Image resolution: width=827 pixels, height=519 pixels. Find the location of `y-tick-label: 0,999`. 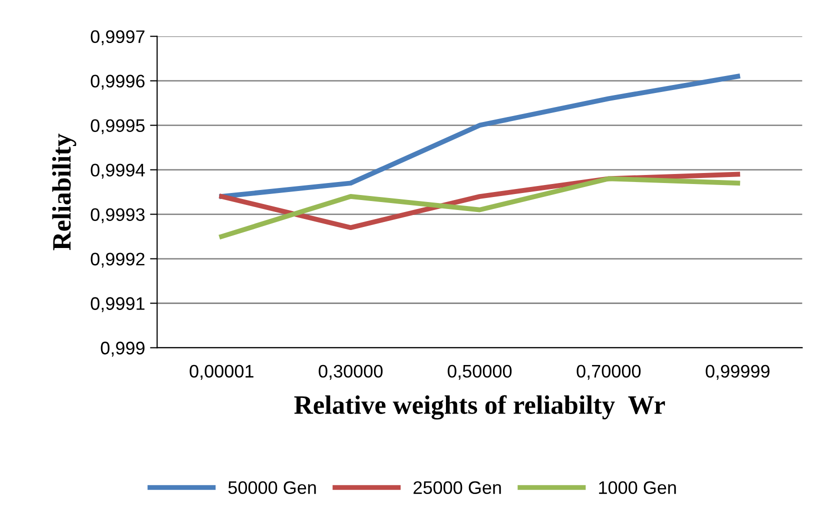

y-tick-label: 0,999 is located at coordinates (122, 349).